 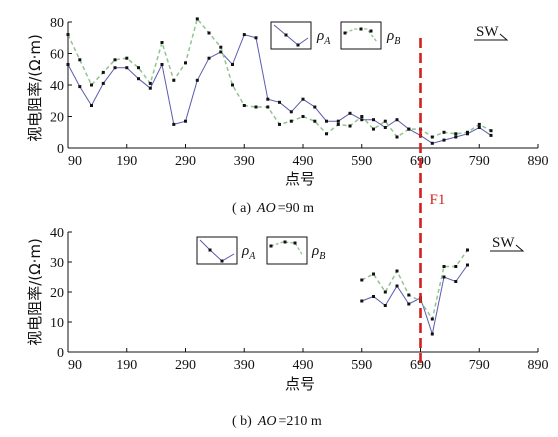 I want to click on panel-b-y-tick-label: 20, so click(x=57, y=293).